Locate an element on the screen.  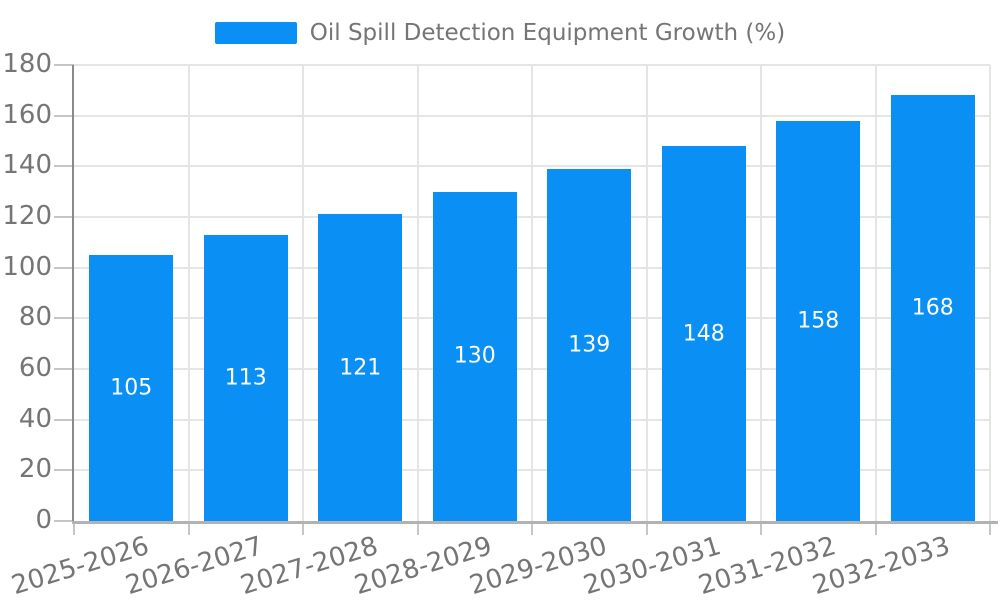
legend-item: Oil Spill Detection Equipment Growth (%) is located at coordinates (500, 33).